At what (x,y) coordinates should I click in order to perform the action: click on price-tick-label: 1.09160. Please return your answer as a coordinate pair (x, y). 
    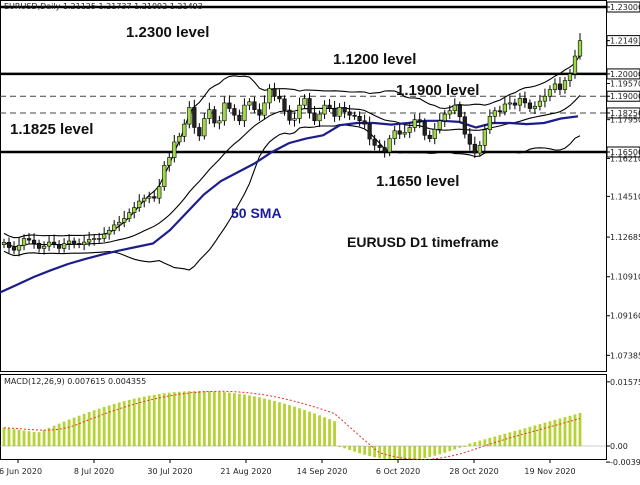
    Looking at the image, I should click on (625, 316).